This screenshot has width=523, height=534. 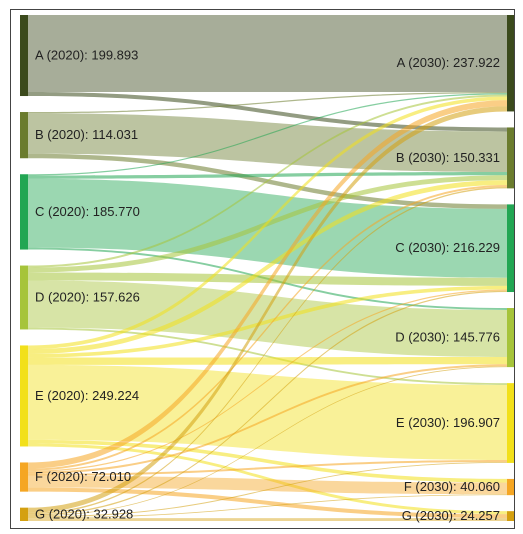 I want to click on flow-C2020-A2030, so click(x=267, y=134).